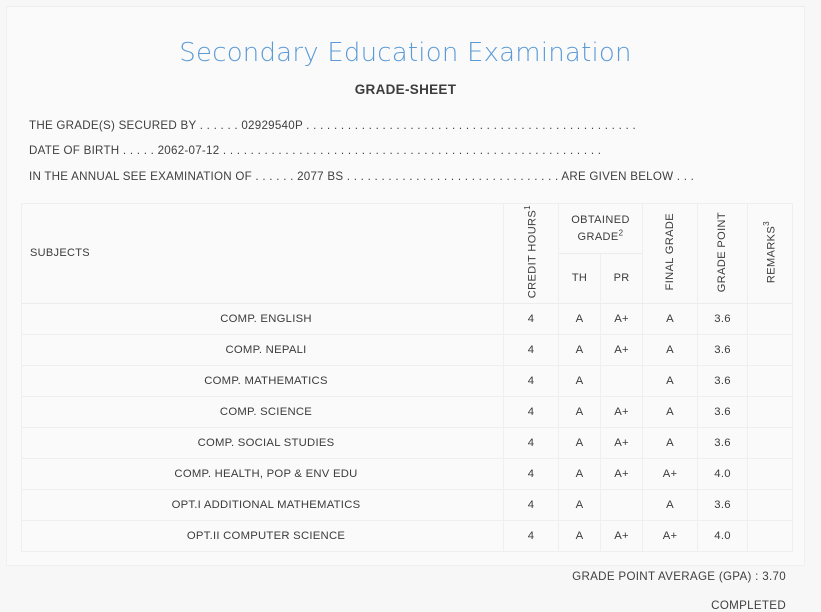 The height and width of the screenshot is (612, 821). I want to click on cell-subject: OPT.II COMPUTER SCIENCE, so click(262, 535).